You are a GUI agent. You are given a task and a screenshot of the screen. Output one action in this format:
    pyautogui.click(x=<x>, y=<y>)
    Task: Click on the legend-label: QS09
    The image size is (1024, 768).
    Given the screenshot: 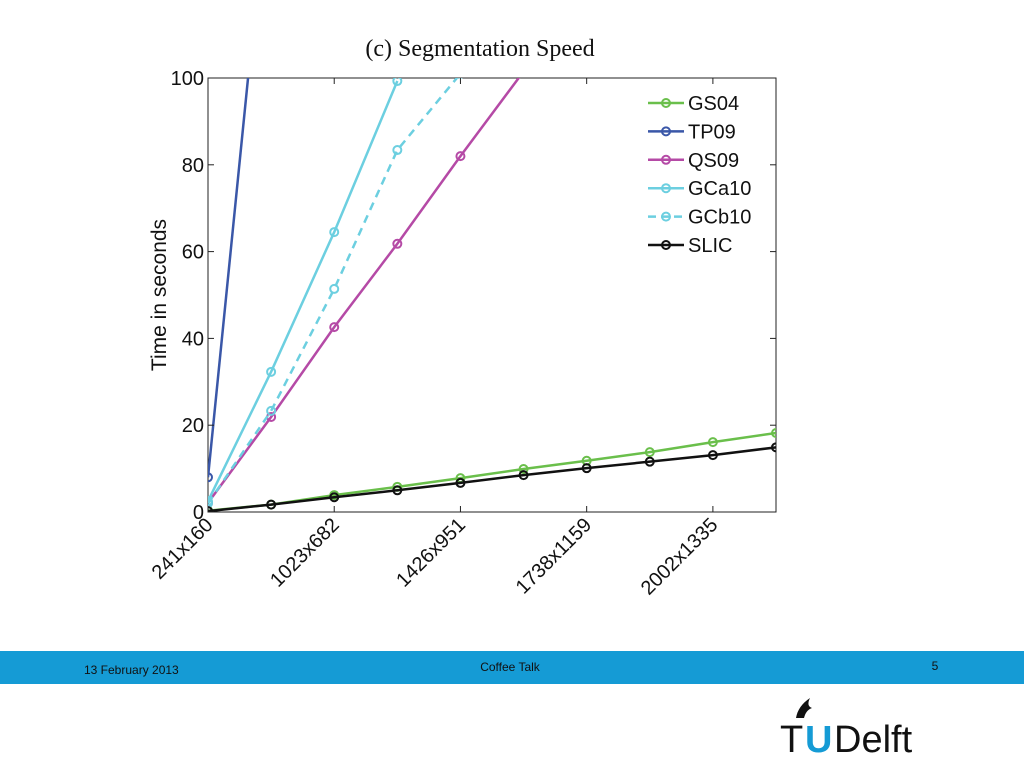 What is the action you would take?
    pyautogui.click(x=713, y=161)
    